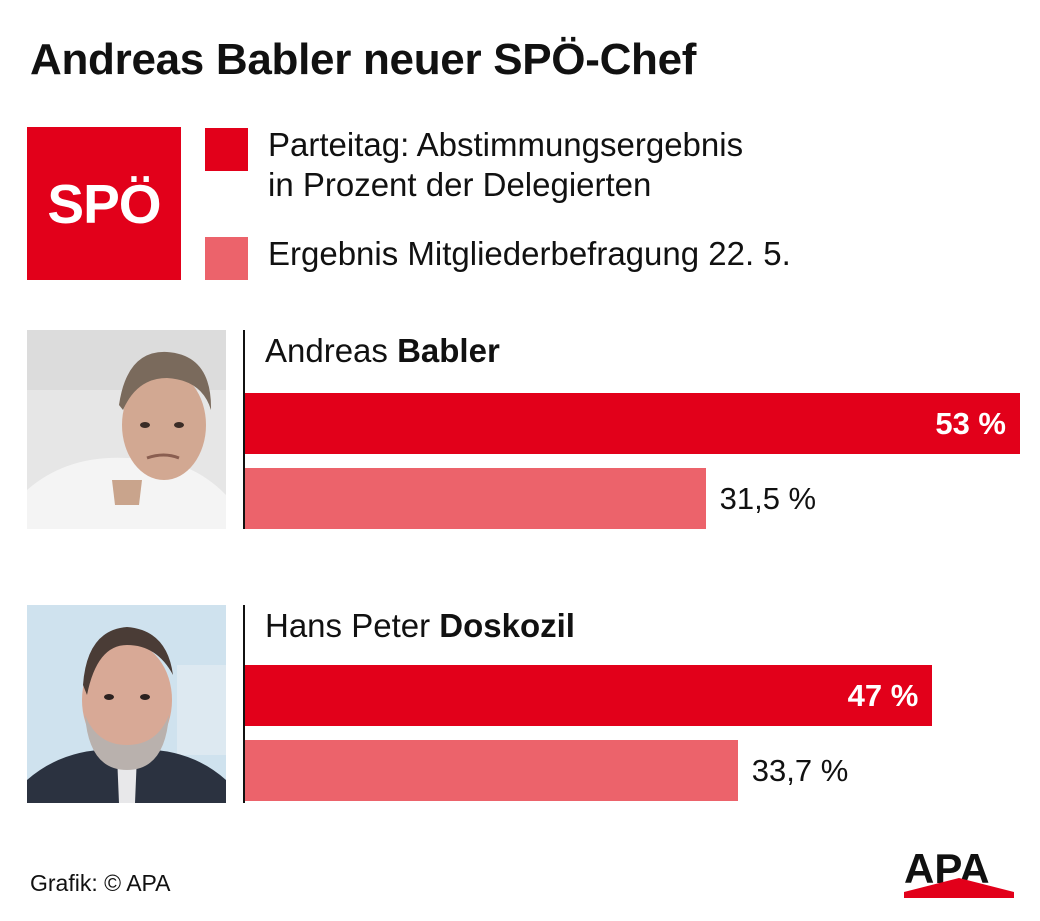 Image resolution: width=1040 pixels, height=921 pixels. I want to click on candidate-first-name: Andreas, so click(331, 350).